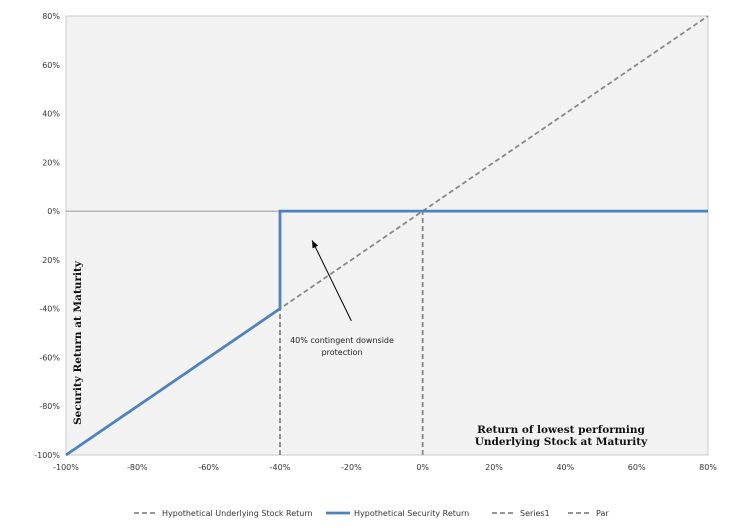 This screenshot has width=739, height=528. Describe the element at coordinates (47, 455) in the screenshot. I see `y-tick-label: -100%` at that location.